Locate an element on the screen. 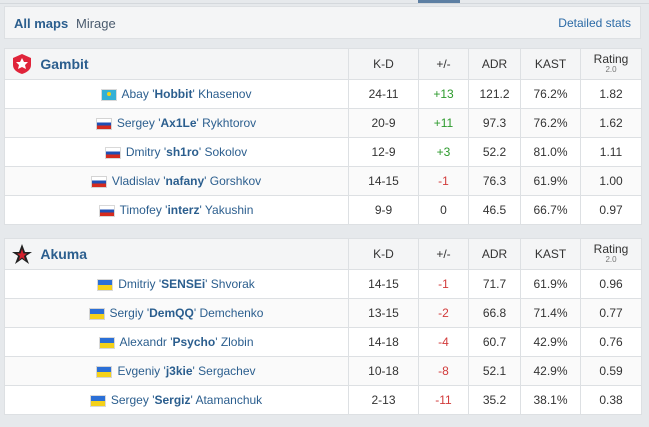 The height and width of the screenshot is (427, 649). tab-mirage: Mirage is located at coordinates (96, 23).